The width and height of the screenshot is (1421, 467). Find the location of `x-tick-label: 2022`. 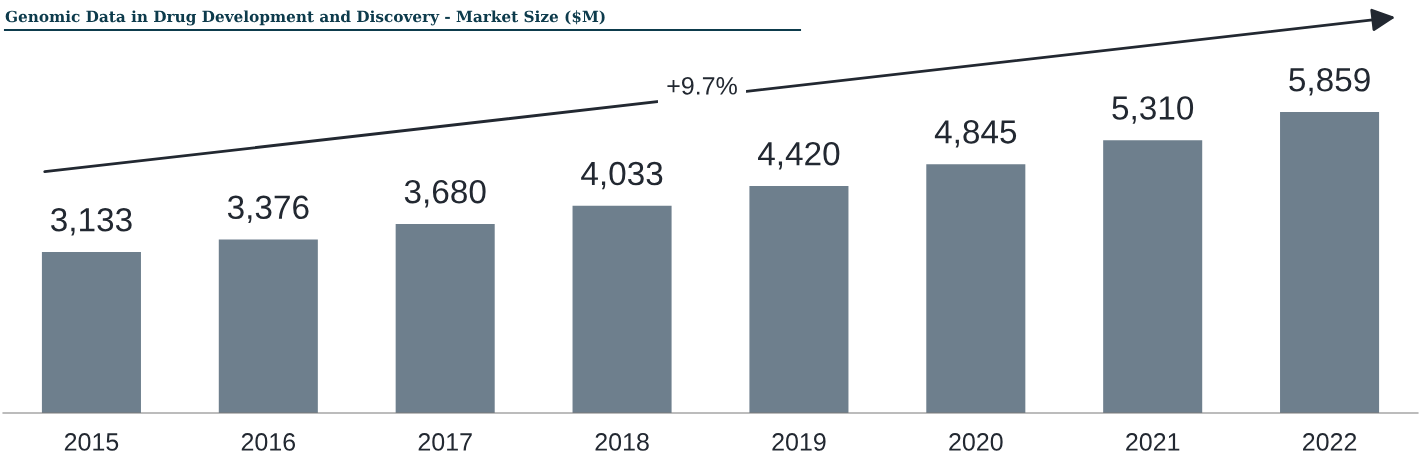

x-tick-label: 2022 is located at coordinates (1330, 442).